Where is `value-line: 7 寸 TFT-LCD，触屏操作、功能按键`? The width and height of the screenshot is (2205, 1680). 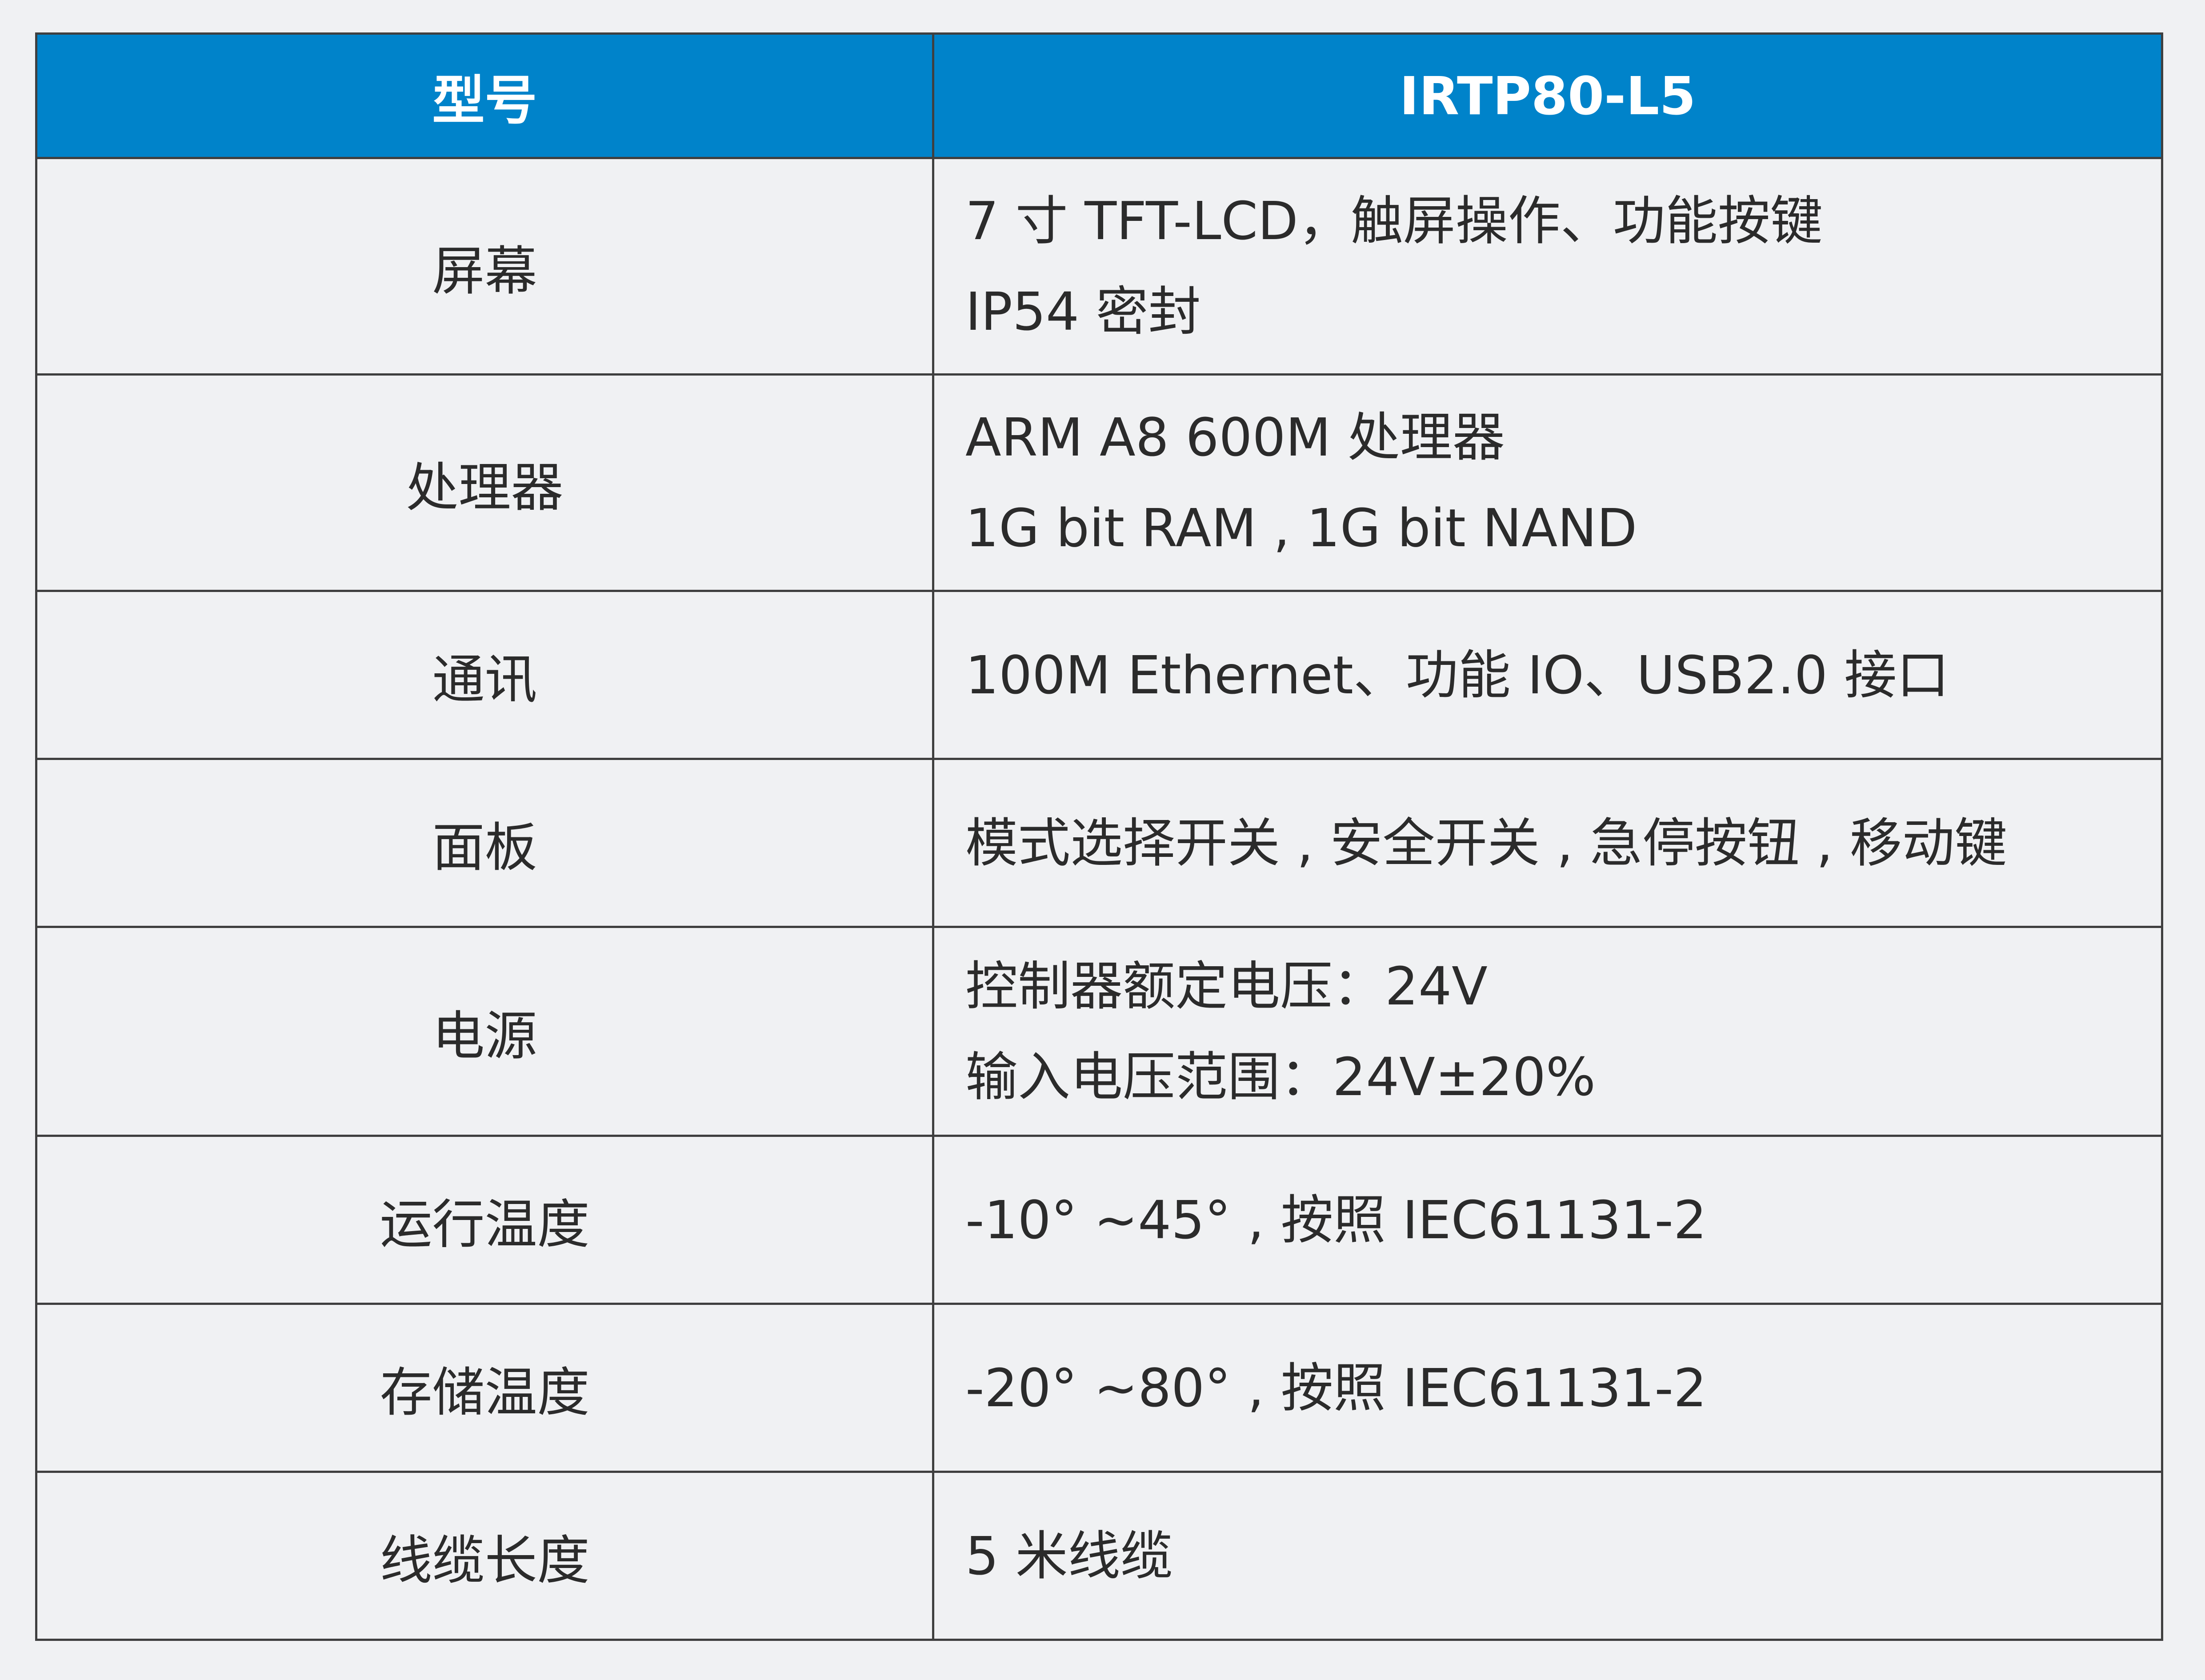 value-line: 7 寸 TFT-LCD，触屏操作、功能按键 is located at coordinates (1394, 221).